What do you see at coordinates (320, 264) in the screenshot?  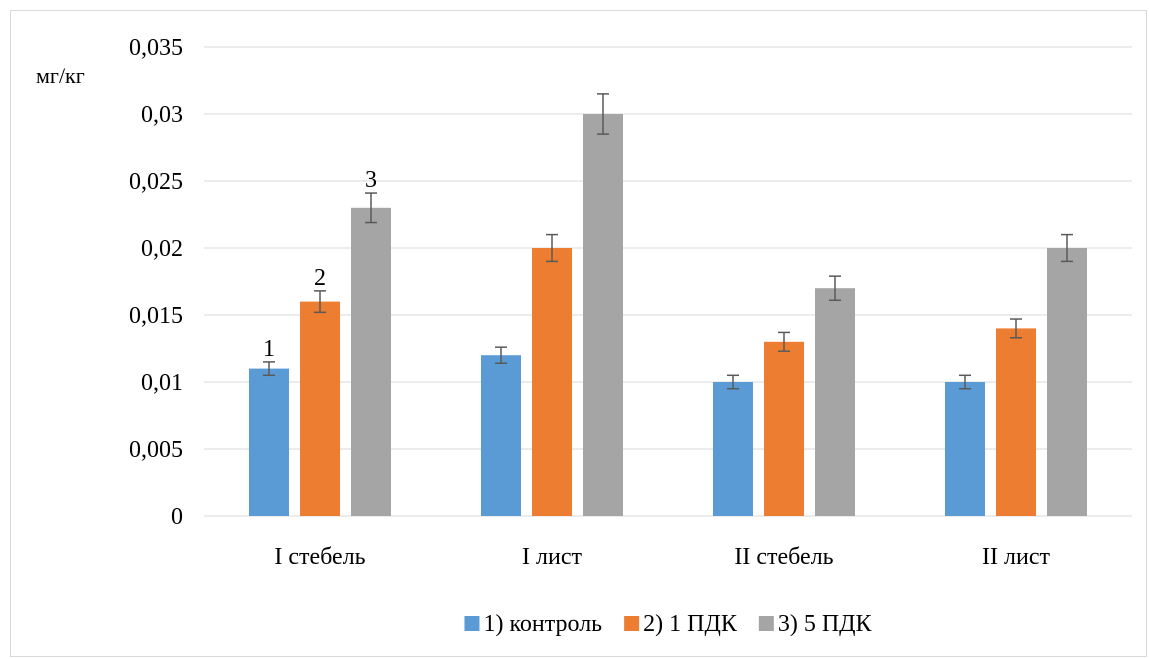 I see `data-labels: 1 2 3` at bounding box center [320, 264].